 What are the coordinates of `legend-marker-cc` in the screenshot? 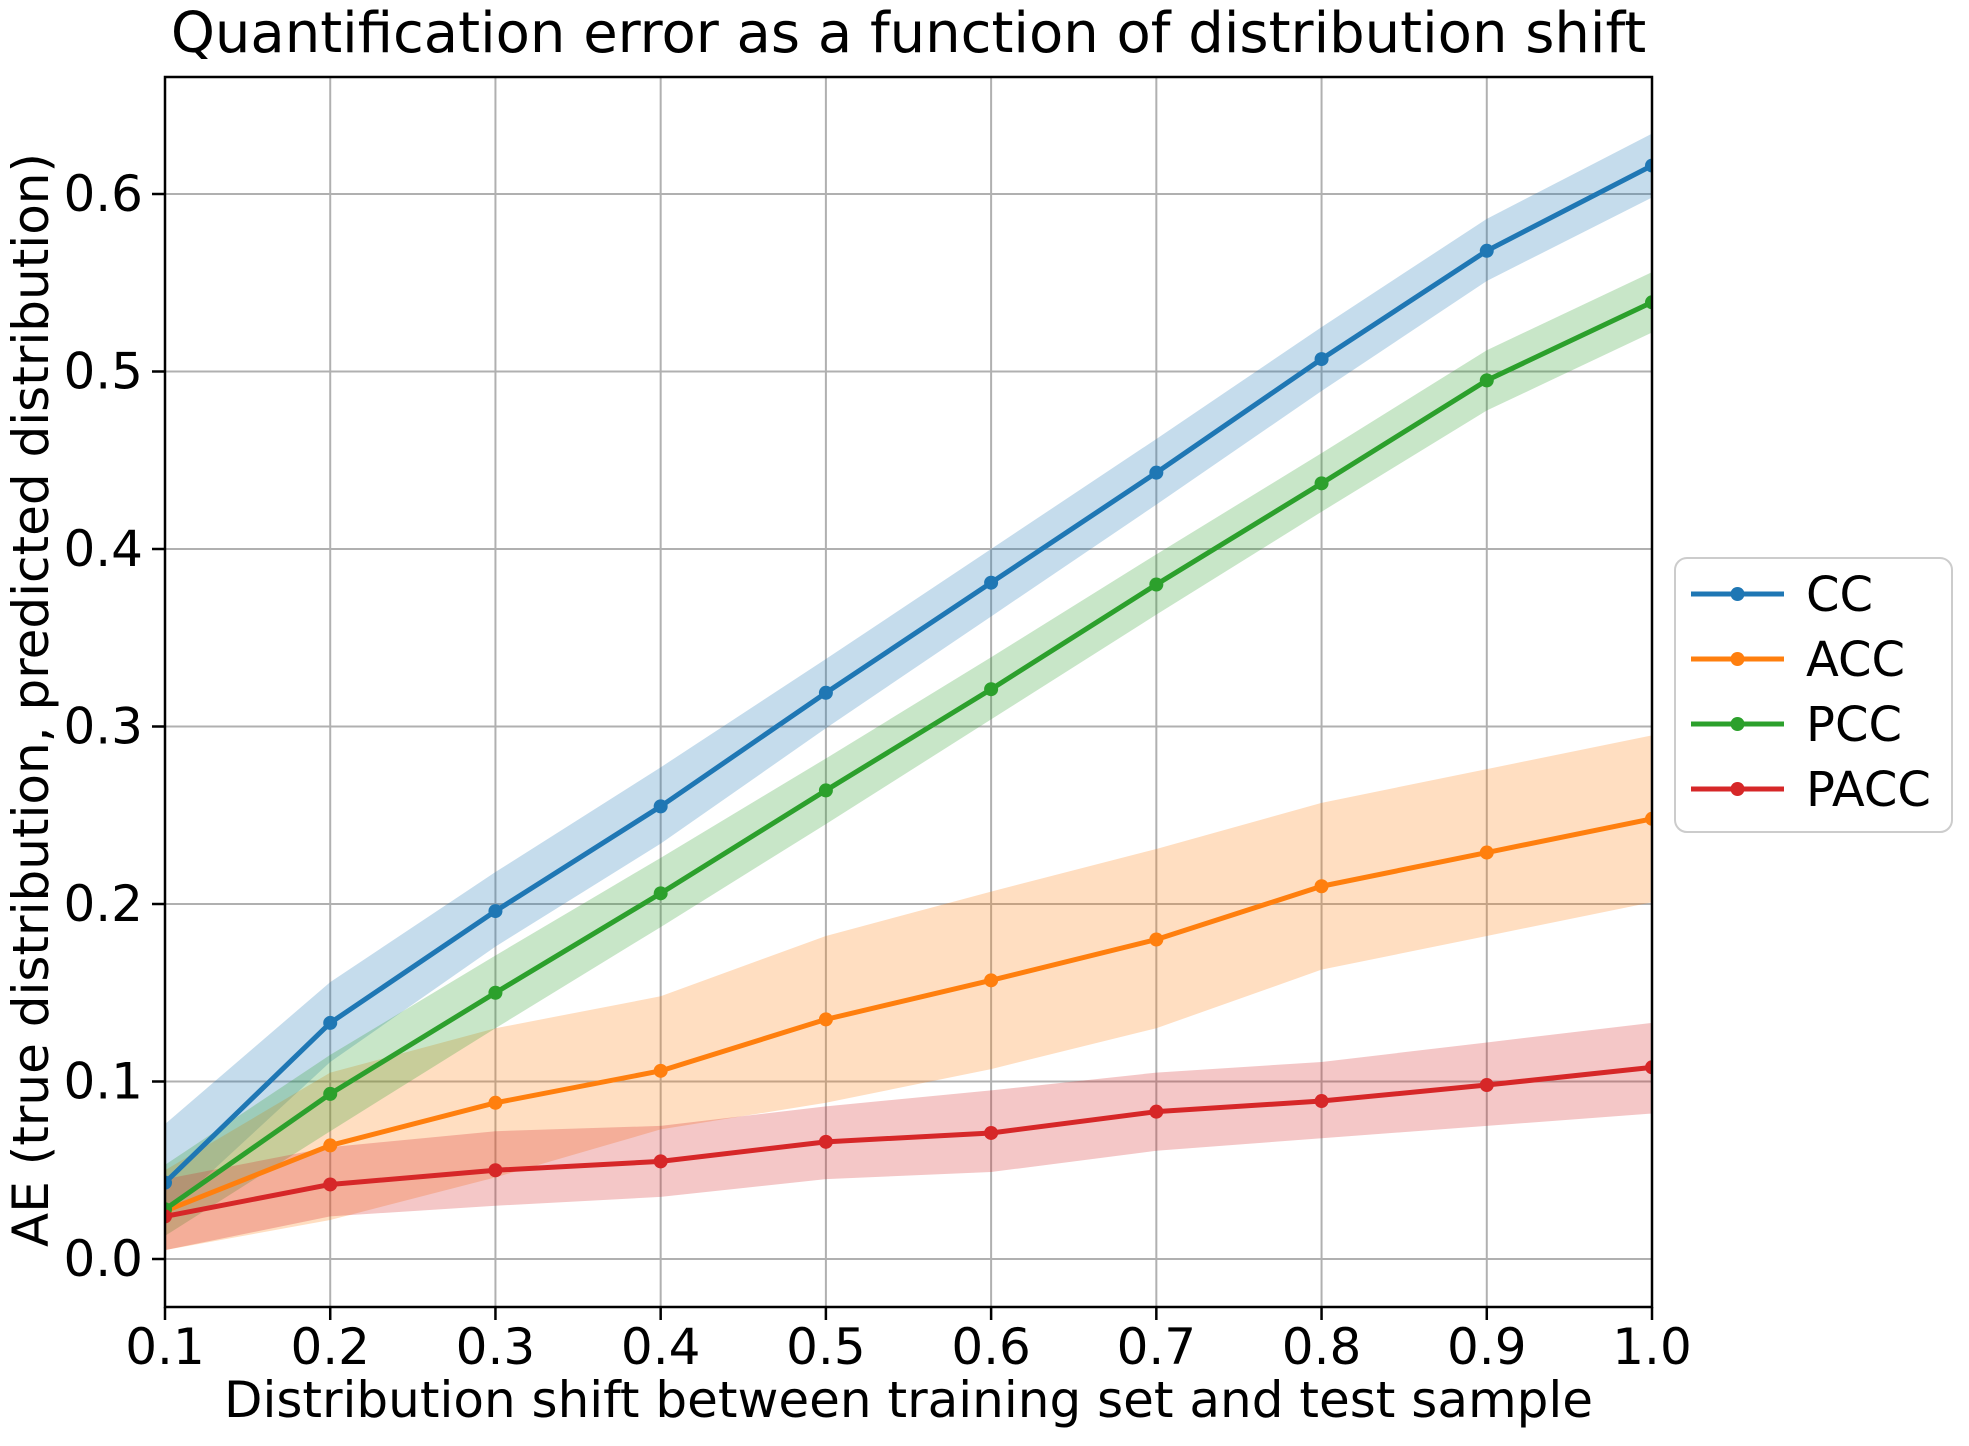 It's located at (1737, 594).